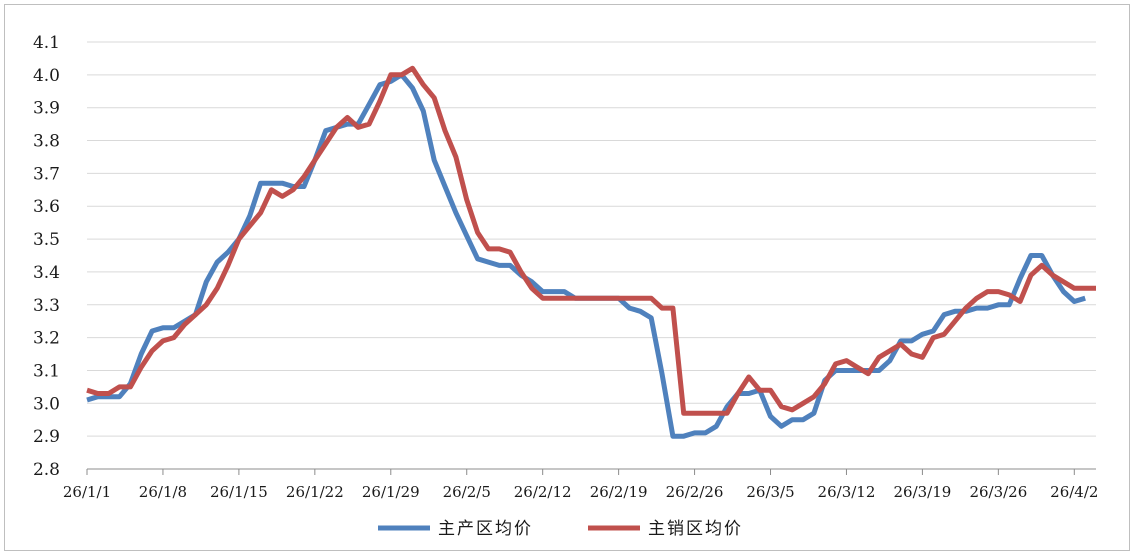 The width and height of the screenshot is (1136, 557). Describe the element at coordinates (46, 371) in the screenshot. I see `y-tick-label: 3.1` at that location.